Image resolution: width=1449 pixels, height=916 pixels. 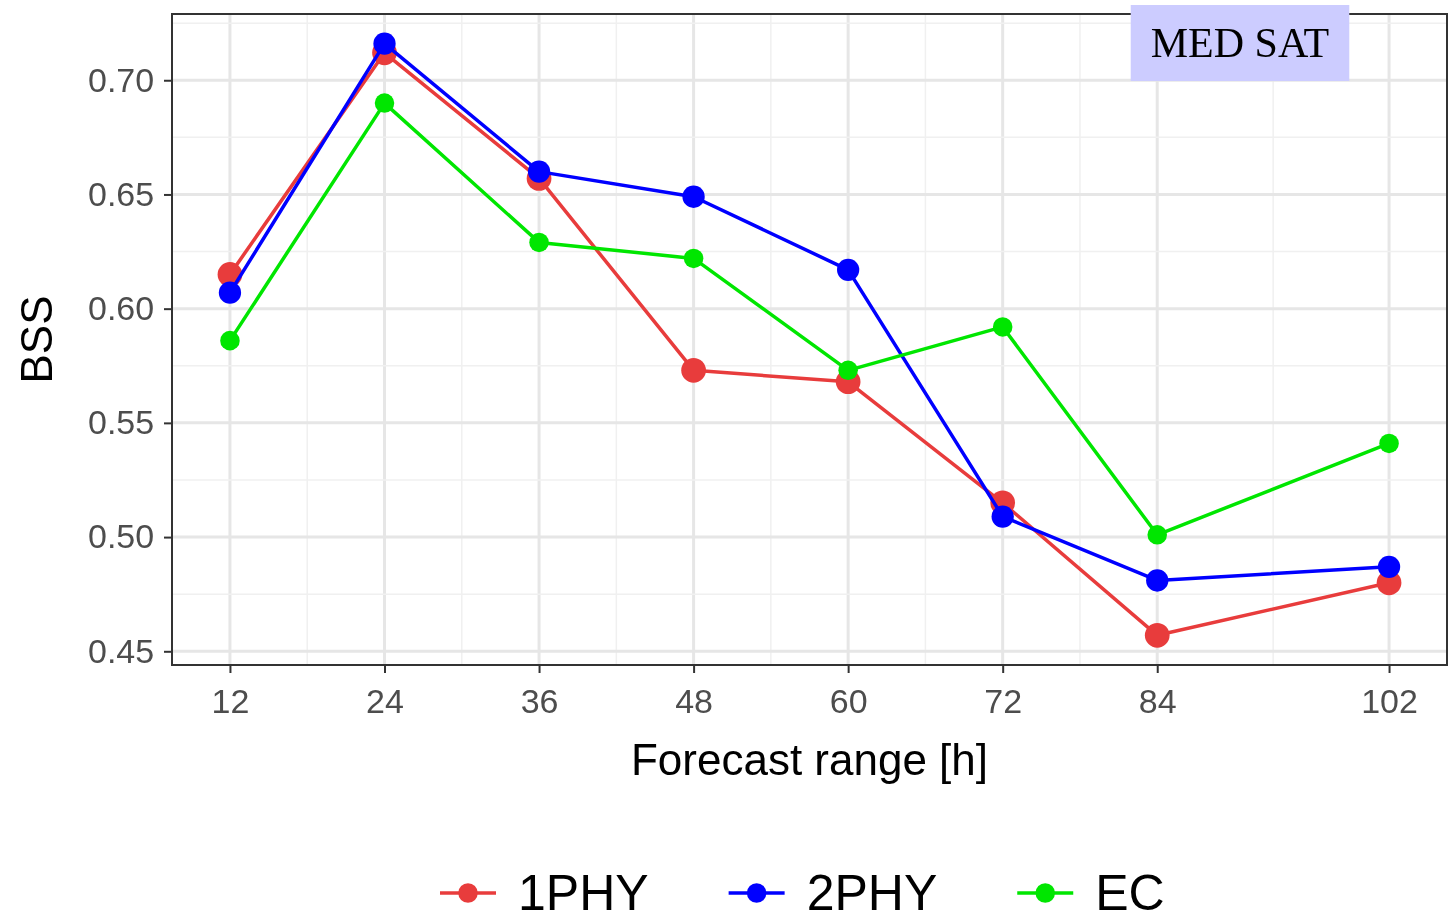 I want to click on x-tick-label: 72, so click(x=1003, y=701).